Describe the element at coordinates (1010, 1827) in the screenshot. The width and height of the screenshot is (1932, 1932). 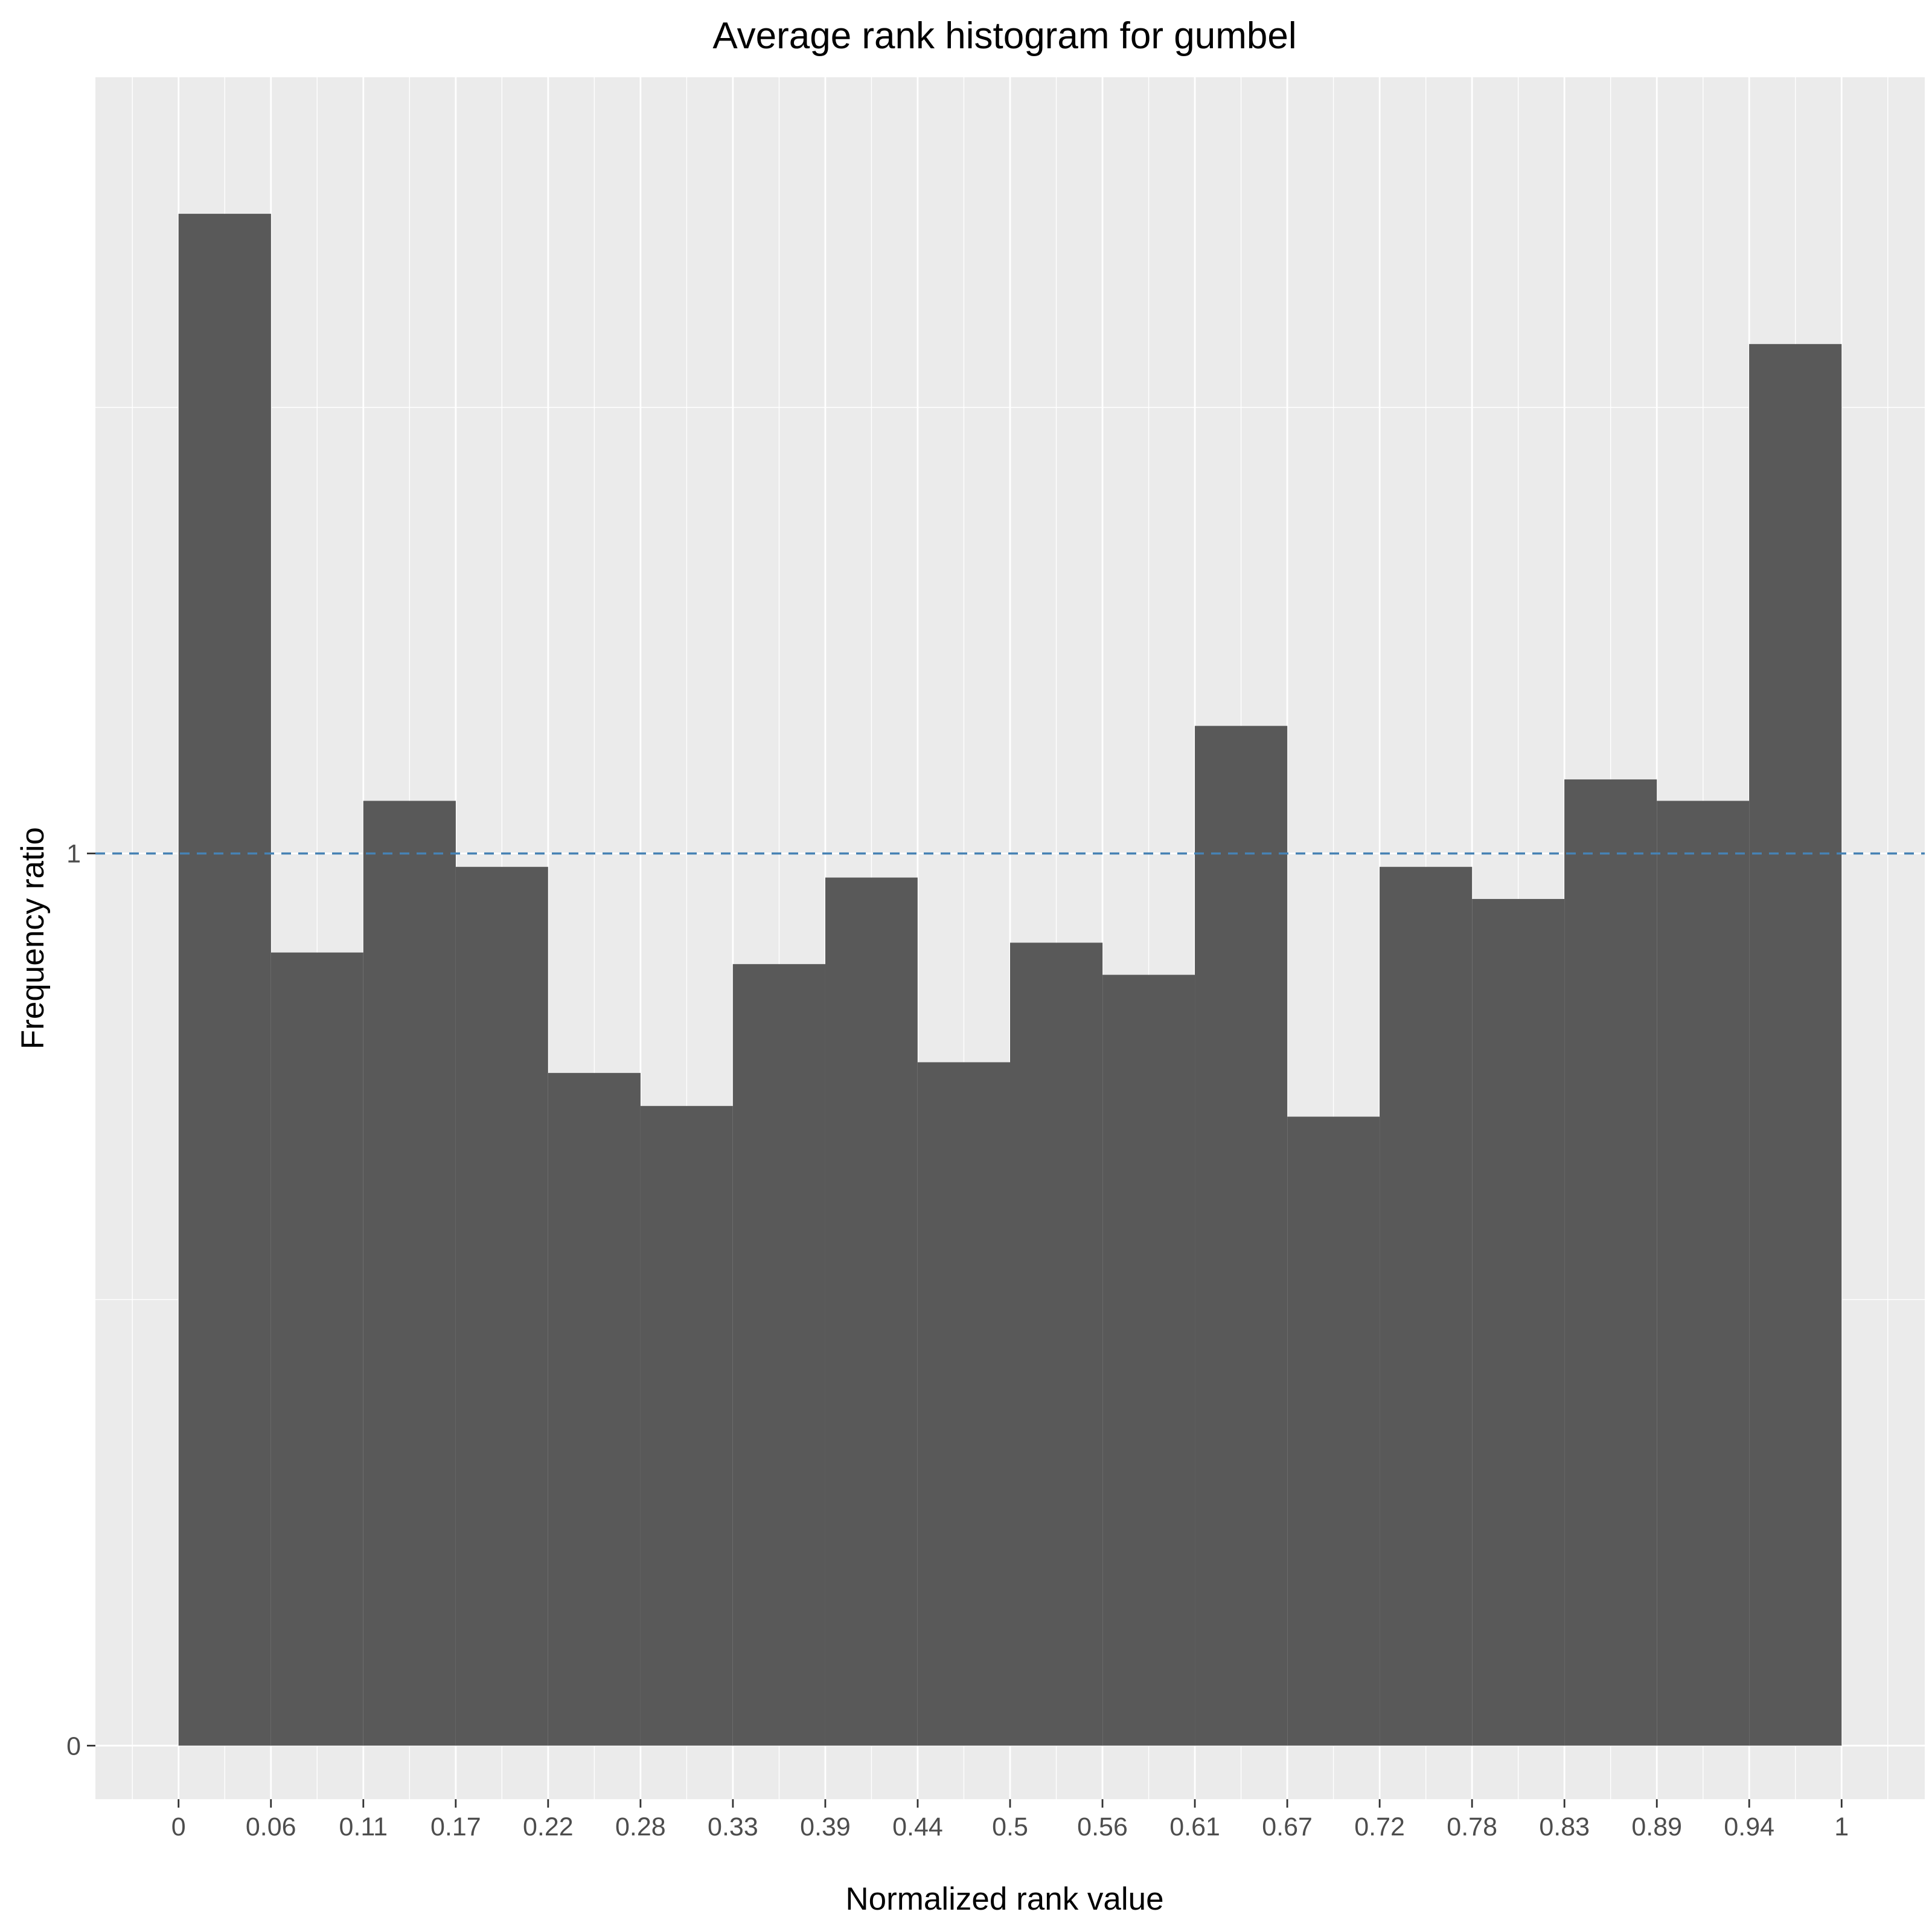
I see `x-tick-label: 0.5` at that location.